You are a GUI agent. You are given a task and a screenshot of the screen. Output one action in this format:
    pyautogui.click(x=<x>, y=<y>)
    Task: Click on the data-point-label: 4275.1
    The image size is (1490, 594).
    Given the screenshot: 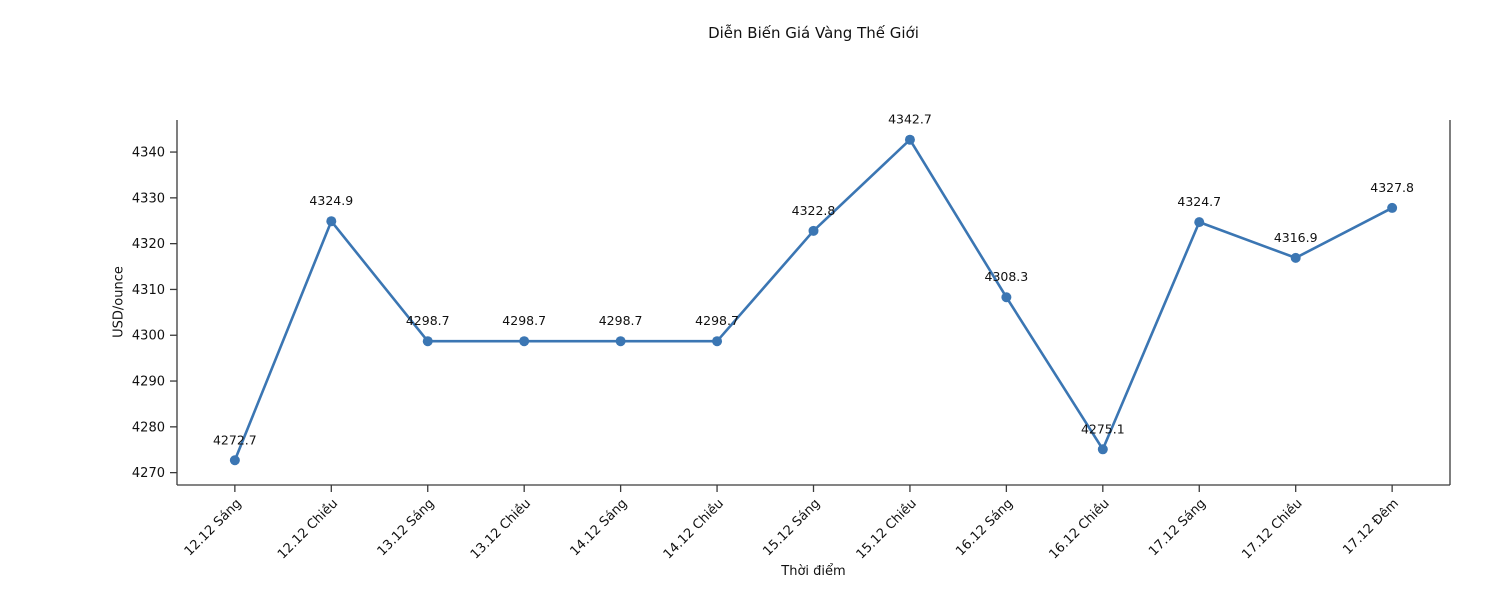 What is the action you would take?
    pyautogui.click(x=1103, y=428)
    